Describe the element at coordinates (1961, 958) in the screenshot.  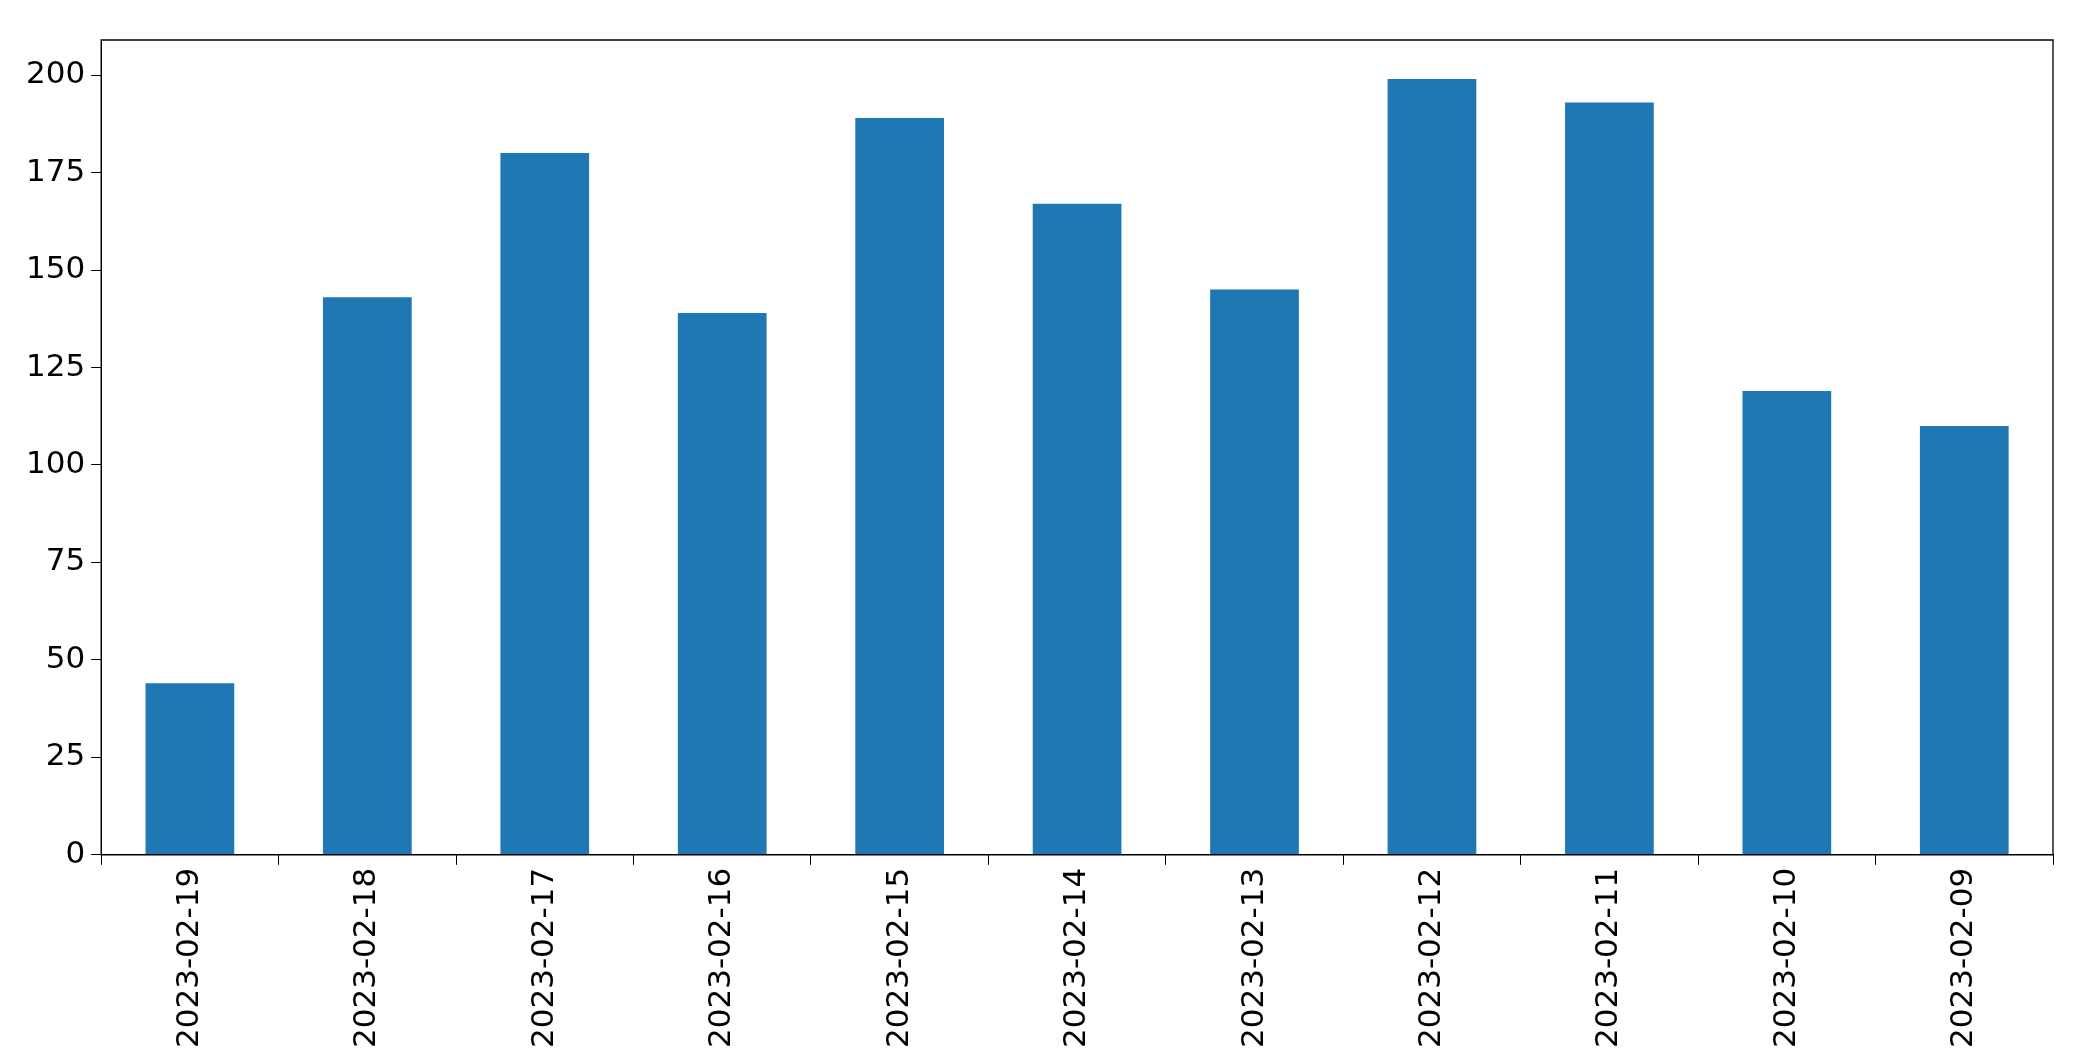
I see `x-tick-label: 2023-02-09` at that location.